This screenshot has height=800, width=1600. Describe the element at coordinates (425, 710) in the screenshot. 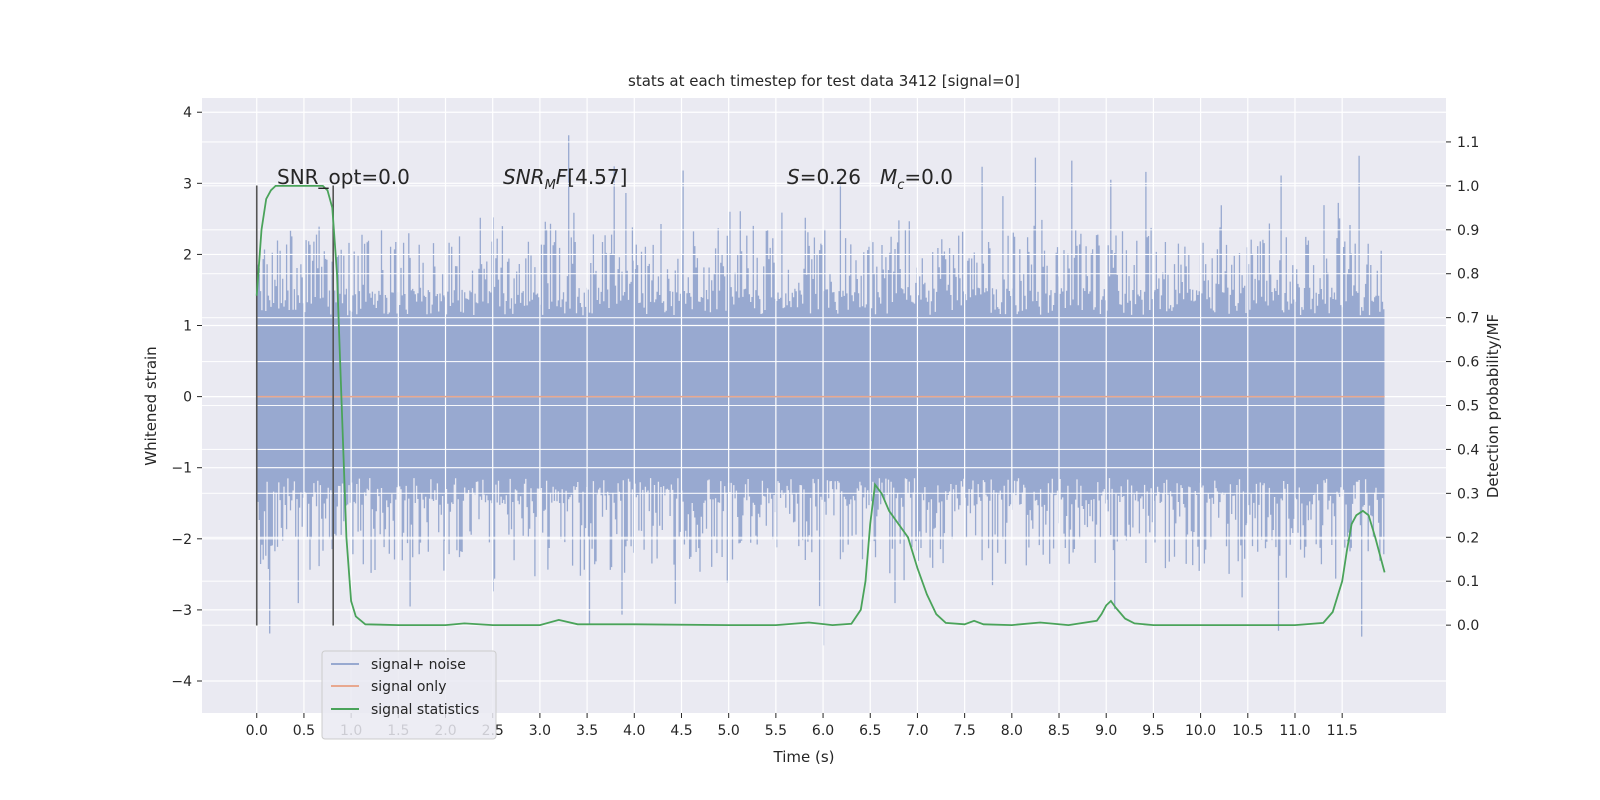

I see `legend-label-signal-statistics: signal statistics` at that location.